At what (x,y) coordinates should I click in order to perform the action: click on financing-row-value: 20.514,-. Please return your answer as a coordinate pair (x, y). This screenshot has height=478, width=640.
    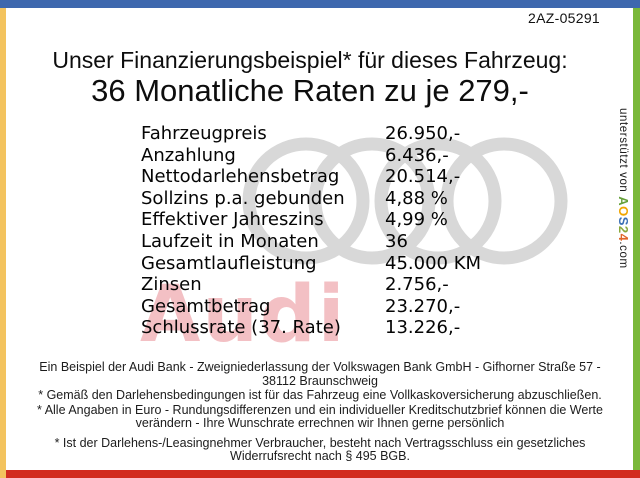
    Looking at the image, I should click on (423, 177).